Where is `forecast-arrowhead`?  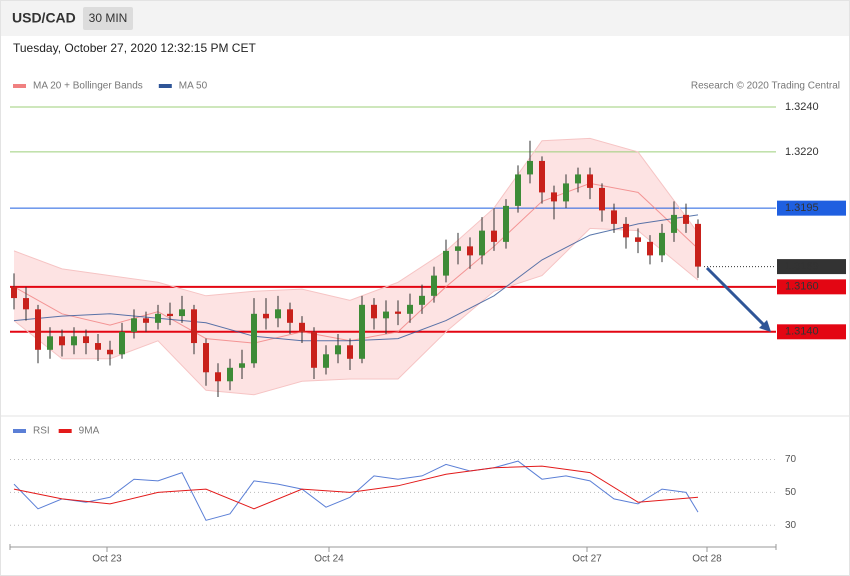
forecast-arrowhead is located at coordinates (765, 326).